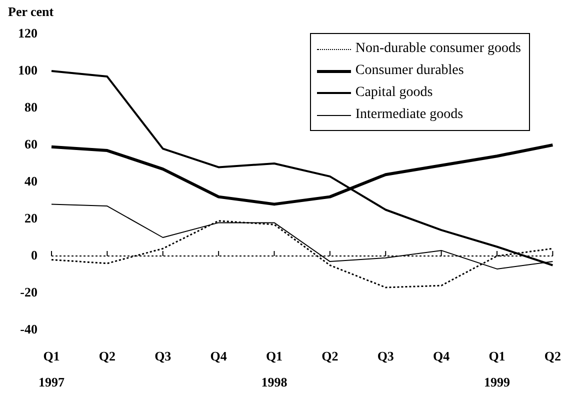  Describe the element at coordinates (31, 12) in the screenshot. I see `y-axis-title: Per cent` at that location.